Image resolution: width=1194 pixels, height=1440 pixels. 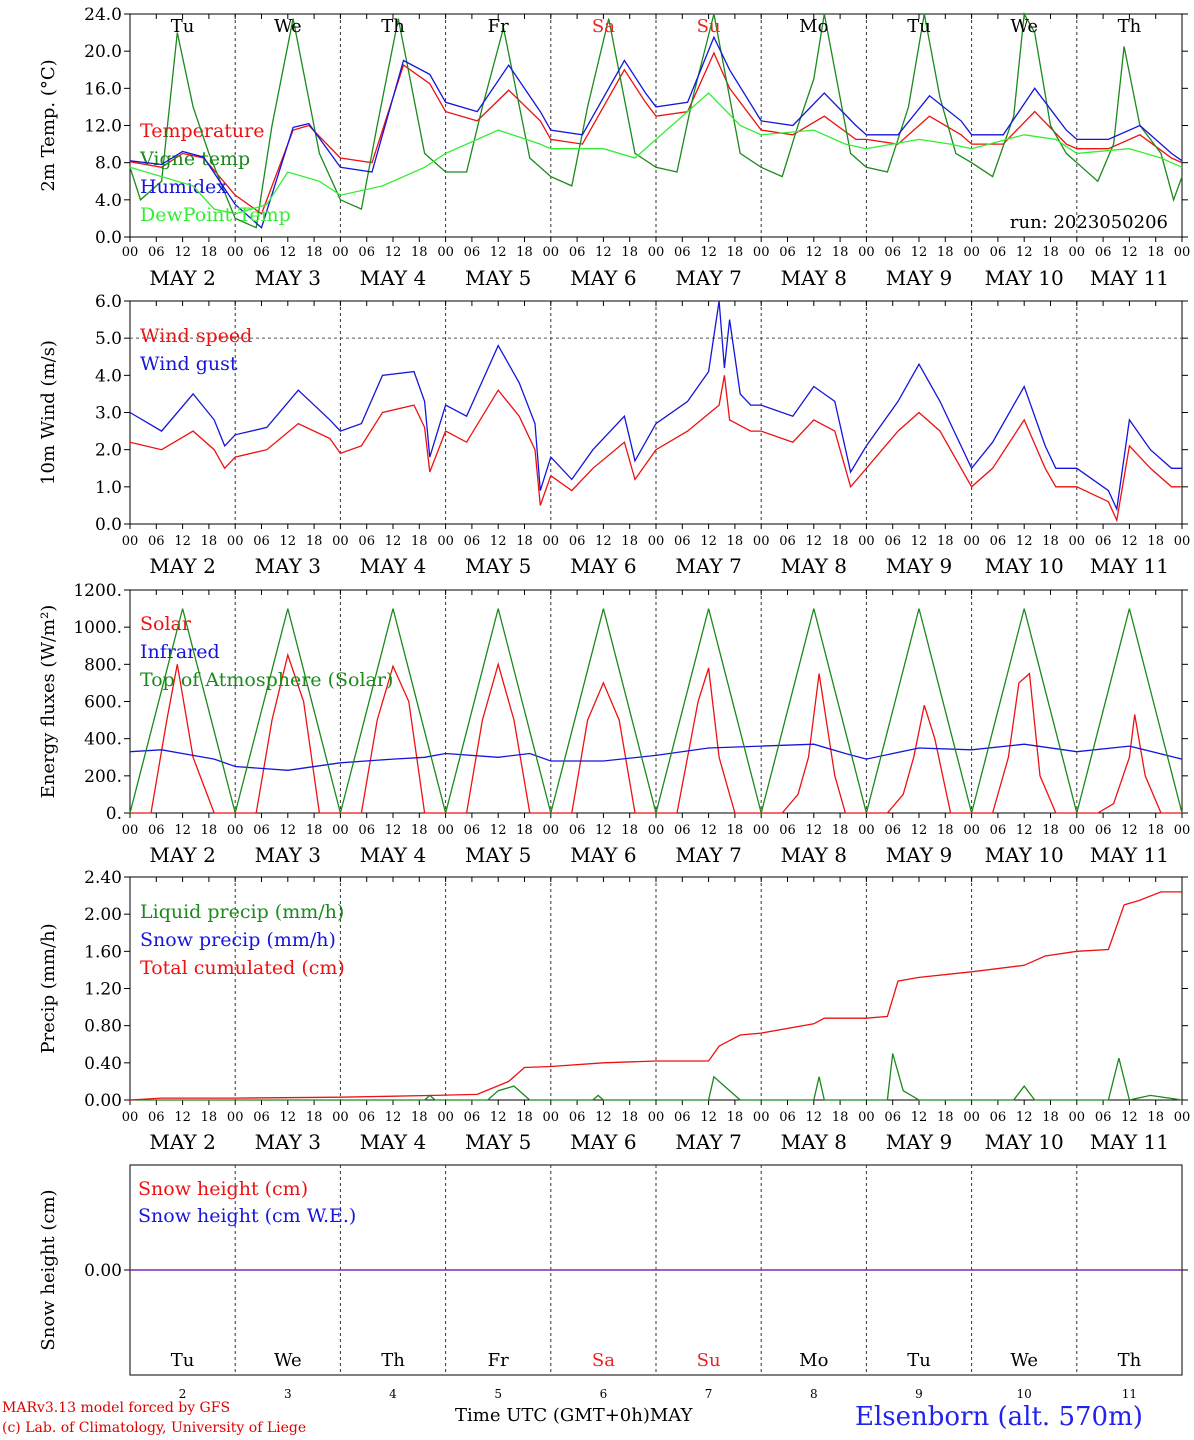 What do you see at coordinates (393, 855) in the screenshot?
I see `date-label: MAY 4` at bounding box center [393, 855].